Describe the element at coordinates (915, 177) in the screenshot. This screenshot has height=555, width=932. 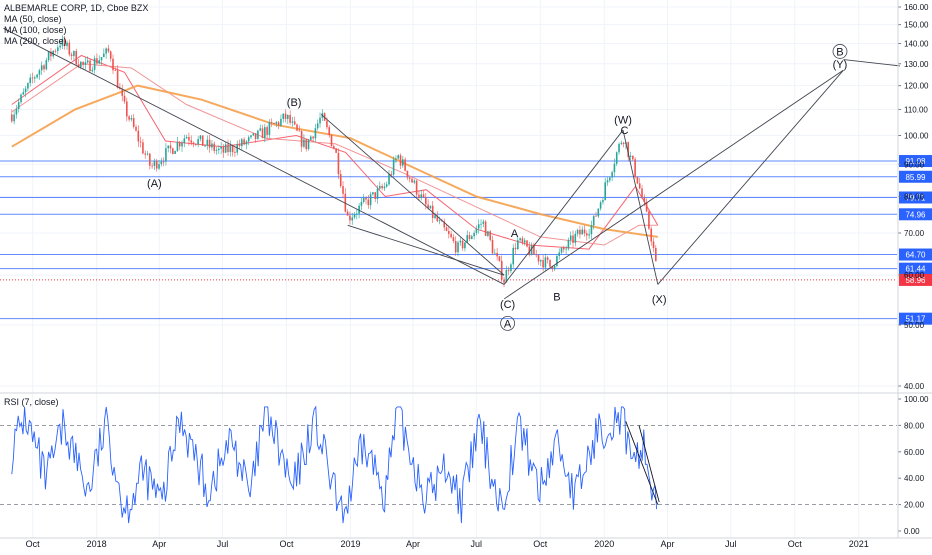
I see `level-price-label: 85.99` at that location.